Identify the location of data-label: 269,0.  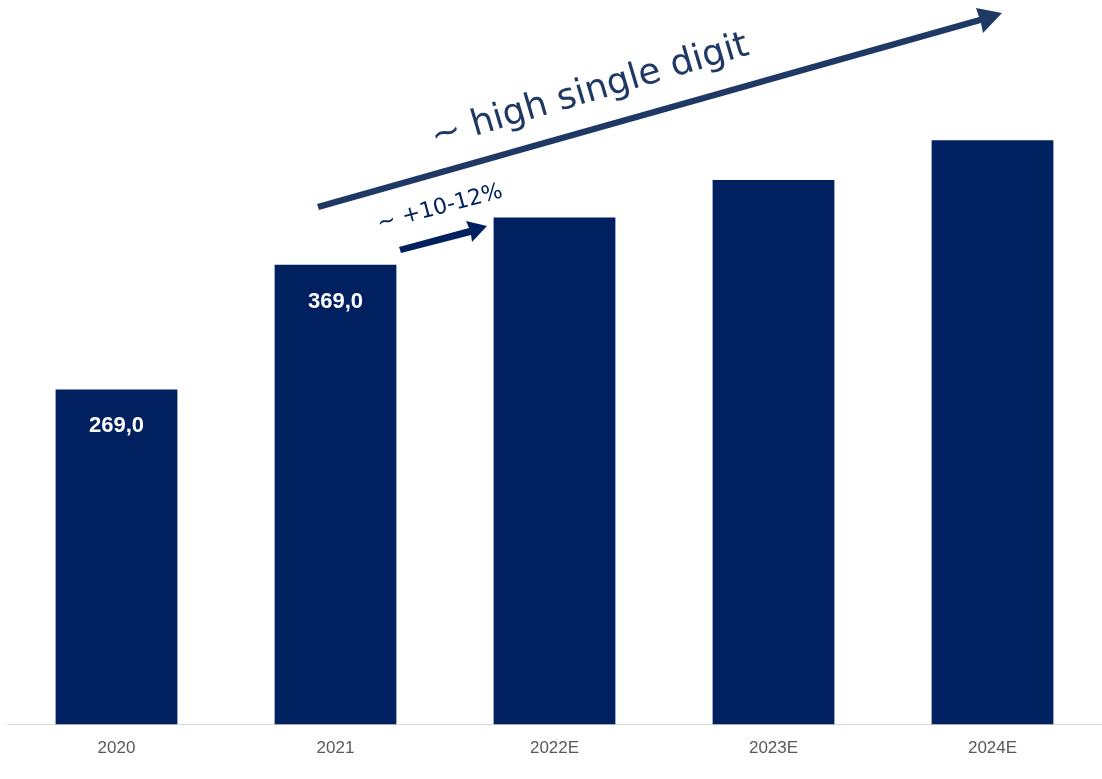
(116, 425).